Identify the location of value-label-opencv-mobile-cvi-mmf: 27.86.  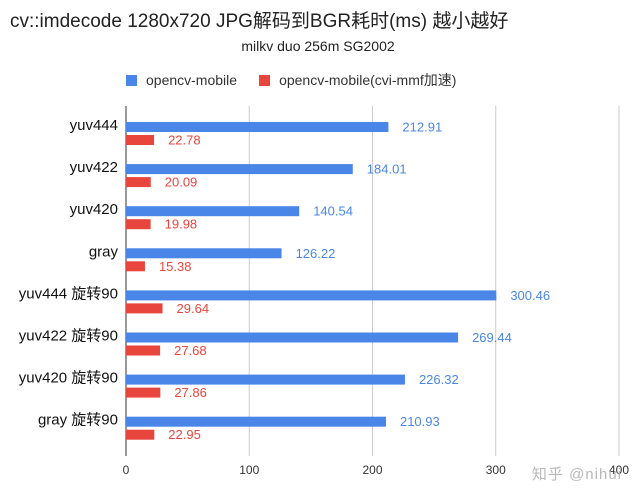
(190, 392).